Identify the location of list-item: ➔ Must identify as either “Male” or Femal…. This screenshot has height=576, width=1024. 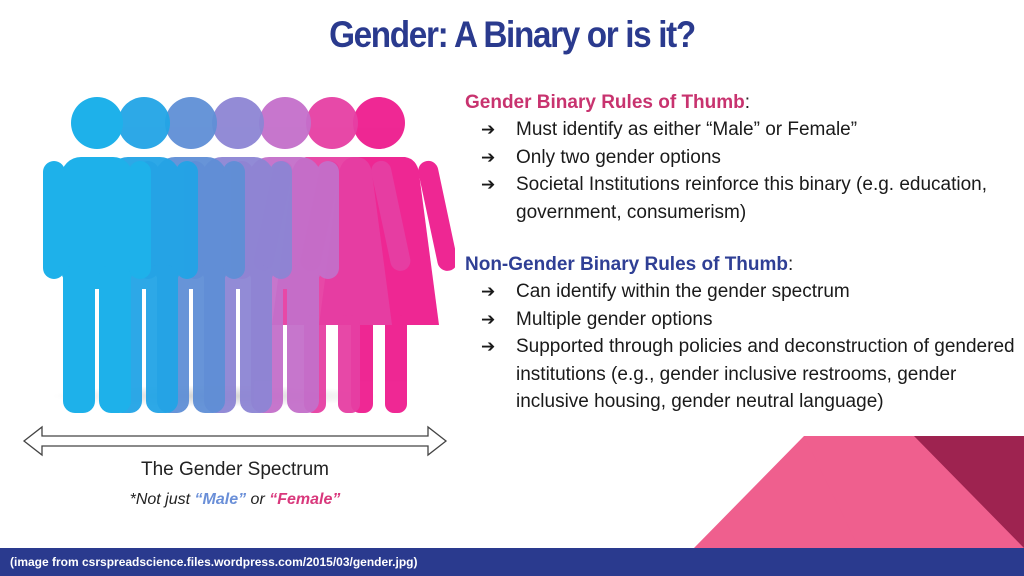
(750, 130).